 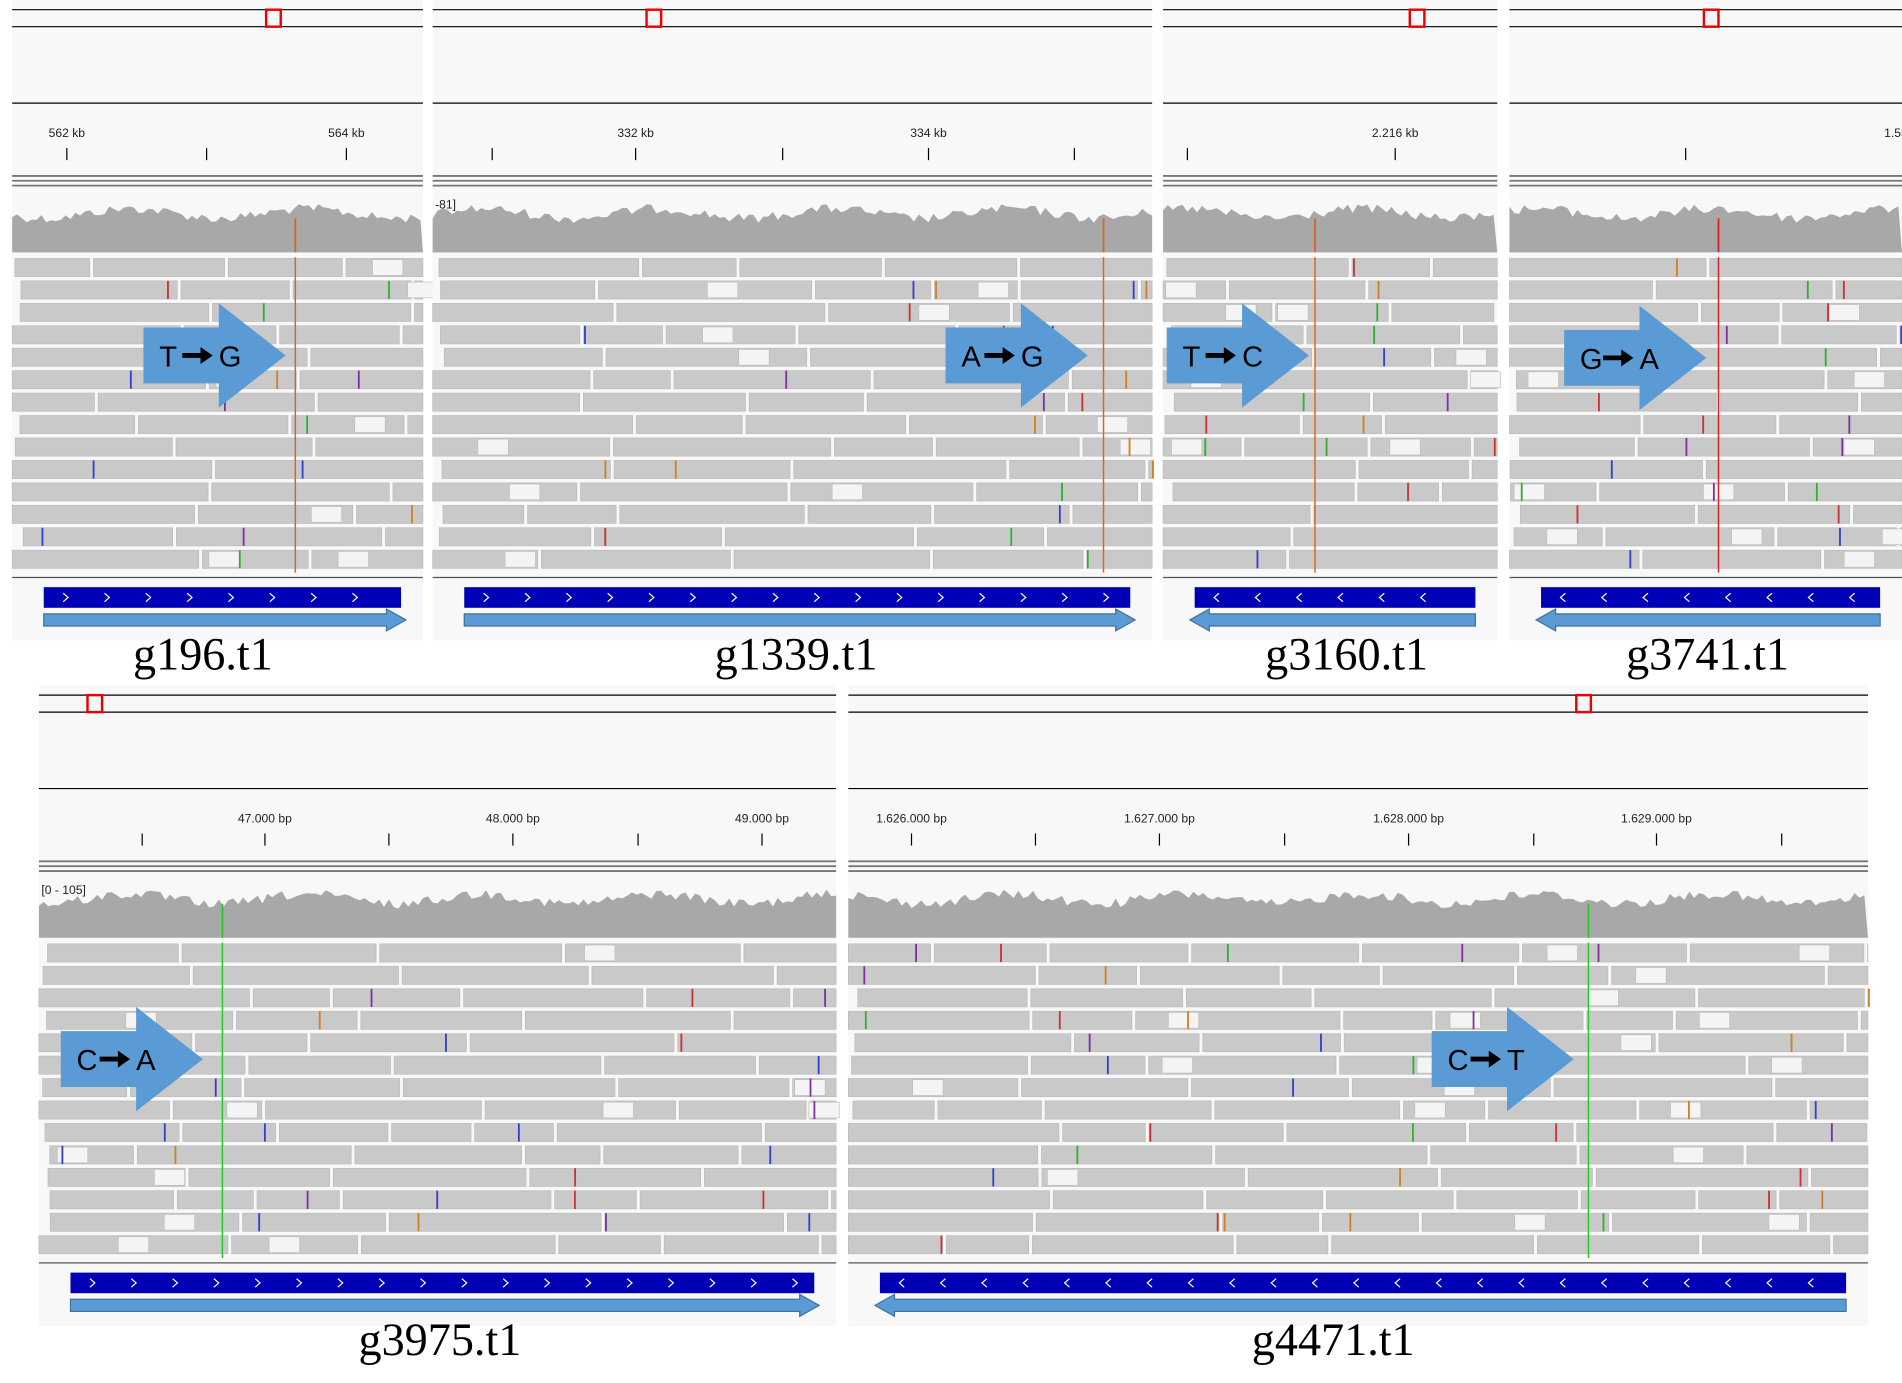 What do you see at coordinates (1333, 1339) in the screenshot?
I see `gene-name: g4471.t1` at bounding box center [1333, 1339].